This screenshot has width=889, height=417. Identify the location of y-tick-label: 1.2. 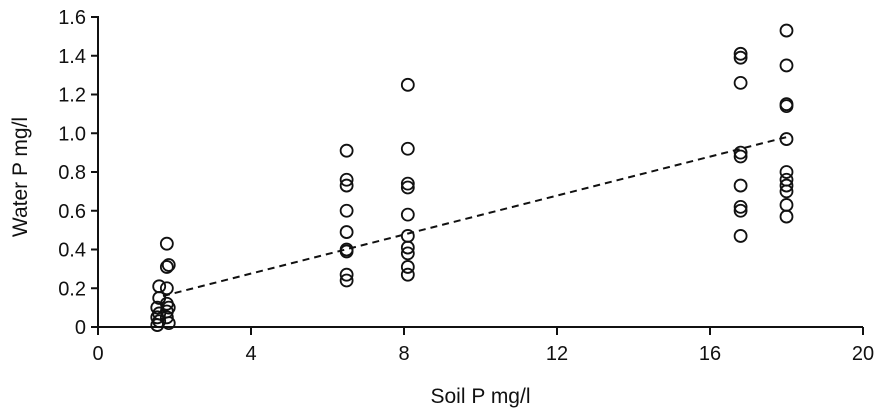
(72, 96).